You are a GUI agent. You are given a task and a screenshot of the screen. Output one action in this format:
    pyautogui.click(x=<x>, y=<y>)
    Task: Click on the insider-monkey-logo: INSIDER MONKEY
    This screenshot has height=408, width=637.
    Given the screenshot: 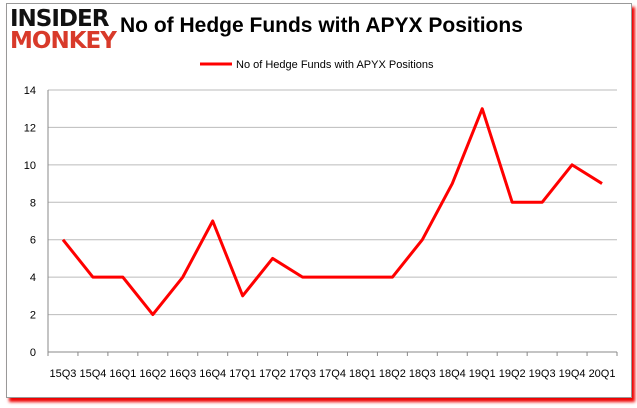 What is the action you would take?
    pyautogui.click(x=63, y=30)
    